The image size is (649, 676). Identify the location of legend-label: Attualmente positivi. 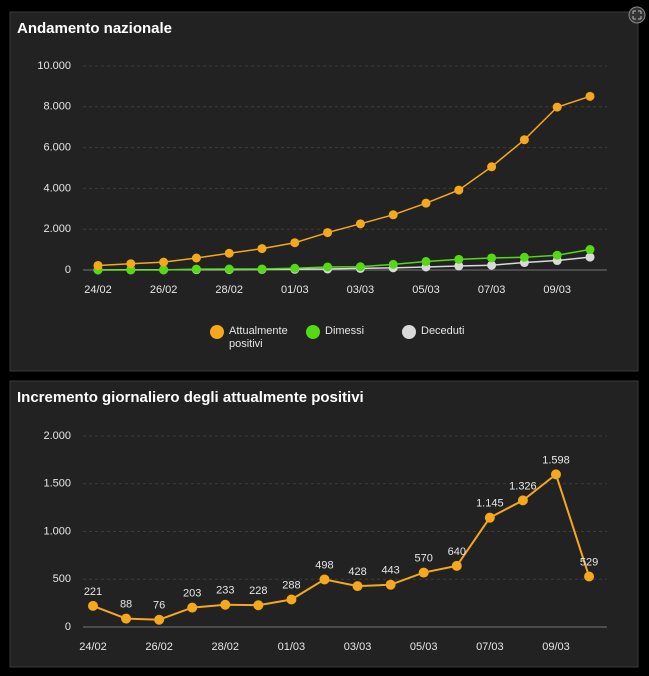
(258, 337).